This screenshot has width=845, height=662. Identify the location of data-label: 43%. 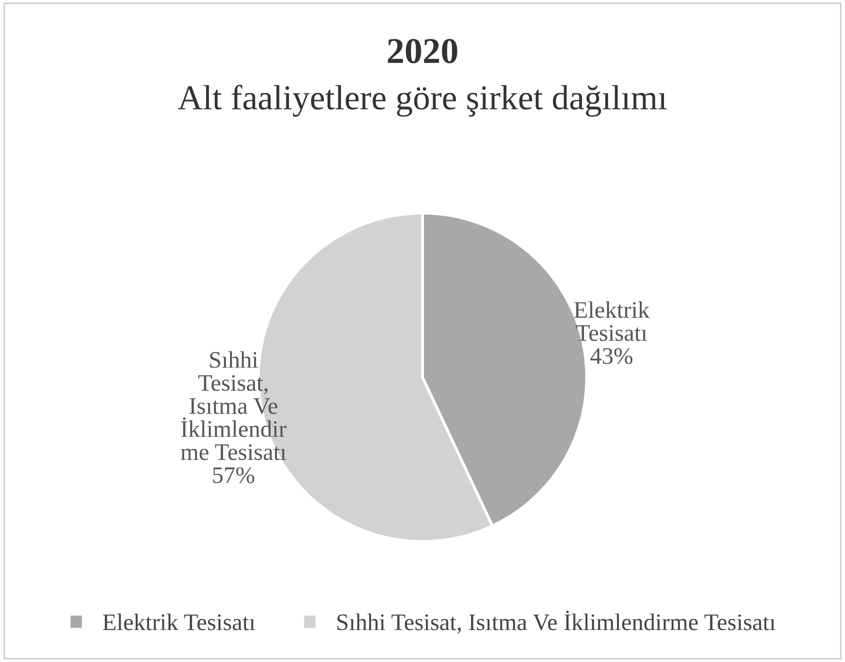
(611, 356).